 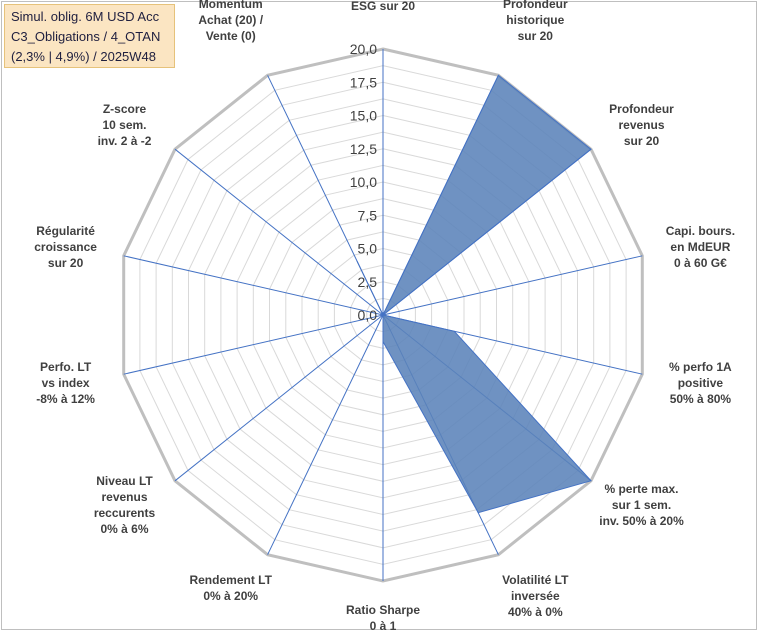 What do you see at coordinates (701, 399) in the screenshot?
I see `axis-label-line: 50% à 80%` at bounding box center [701, 399].